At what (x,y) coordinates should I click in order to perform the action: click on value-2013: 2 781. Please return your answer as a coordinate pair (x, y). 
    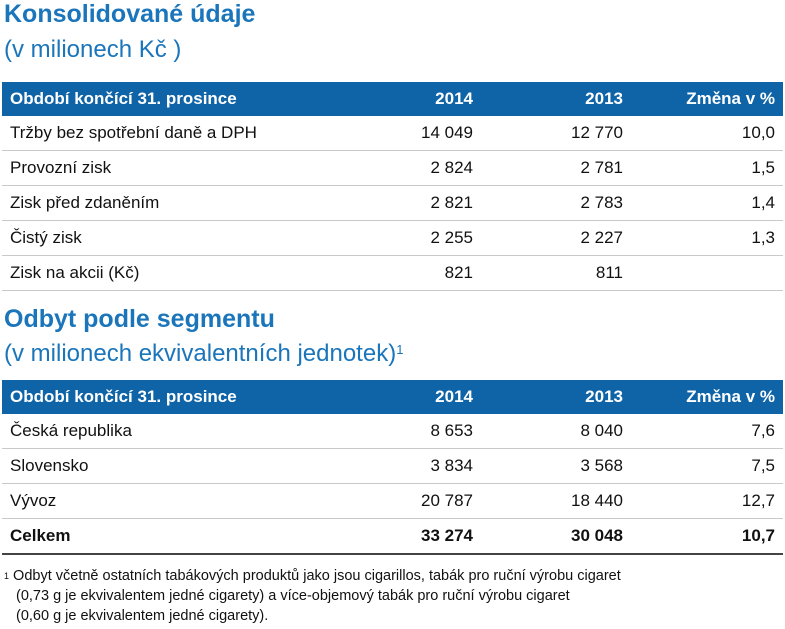
    Looking at the image, I should click on (556, 168).